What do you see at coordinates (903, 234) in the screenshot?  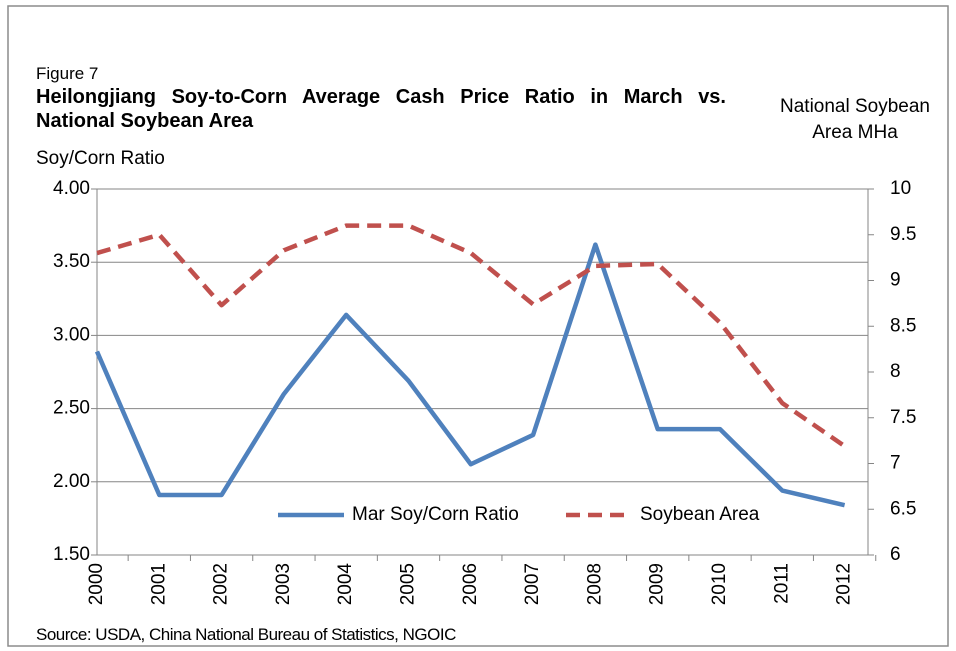 I see `y2-tick-label: 9.5` at bounding box center [903, 234].